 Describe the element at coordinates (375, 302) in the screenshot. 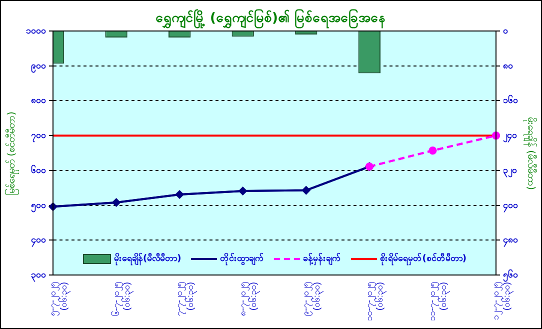

I see `x-tick-label: ၁၀-၇-၂၀၂၅ (၀၆:၃၀)` at that location.